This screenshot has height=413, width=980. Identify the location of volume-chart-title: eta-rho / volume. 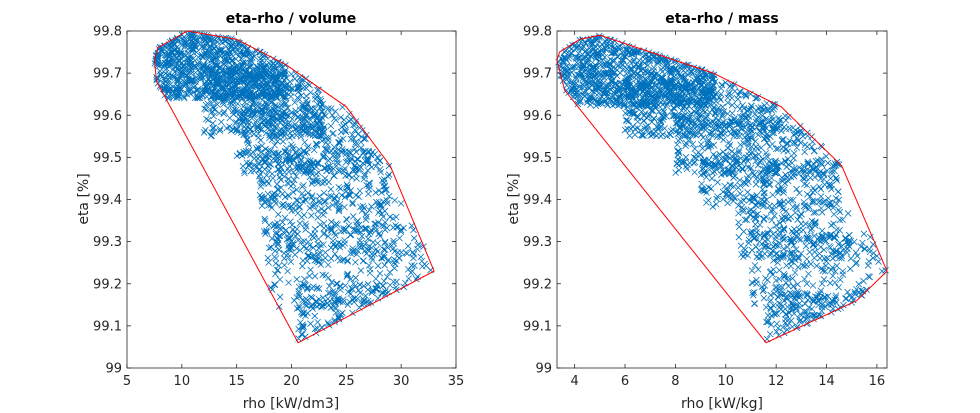
(291, 19).